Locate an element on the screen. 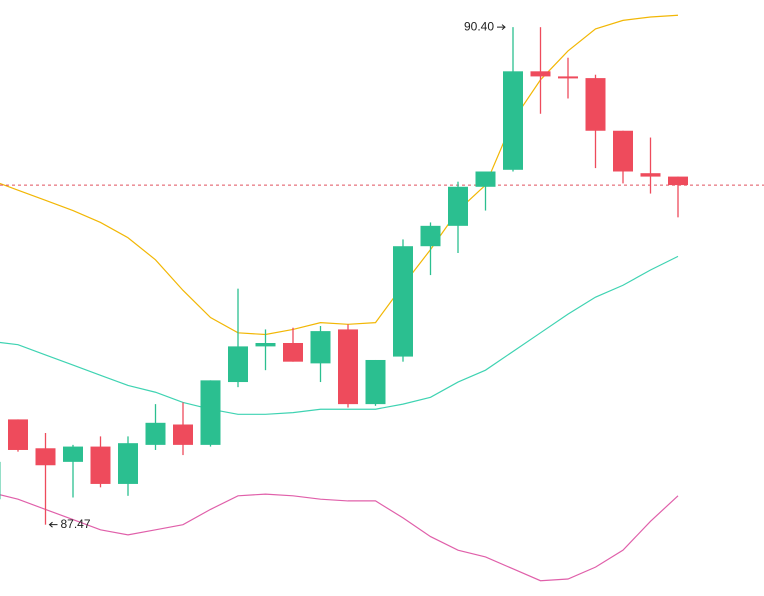  band-line is located at coordinates (339, 537).